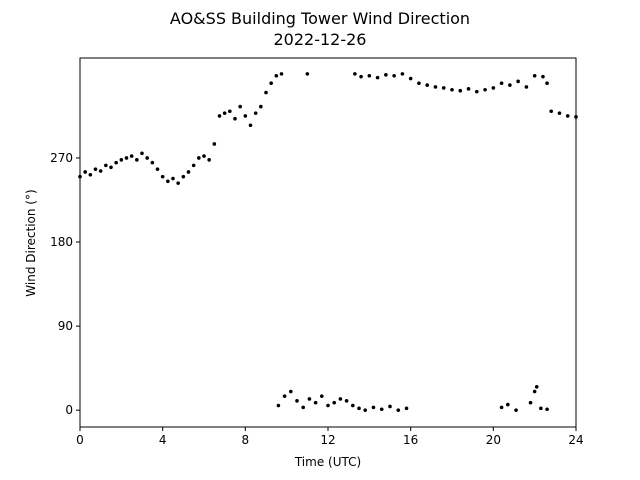 The image size is (640, 480). What do you see at coordinates (327, 462) in the screenshot?
I see `x-axis-label: Time (UTC)` at bounding box center [327, 462].